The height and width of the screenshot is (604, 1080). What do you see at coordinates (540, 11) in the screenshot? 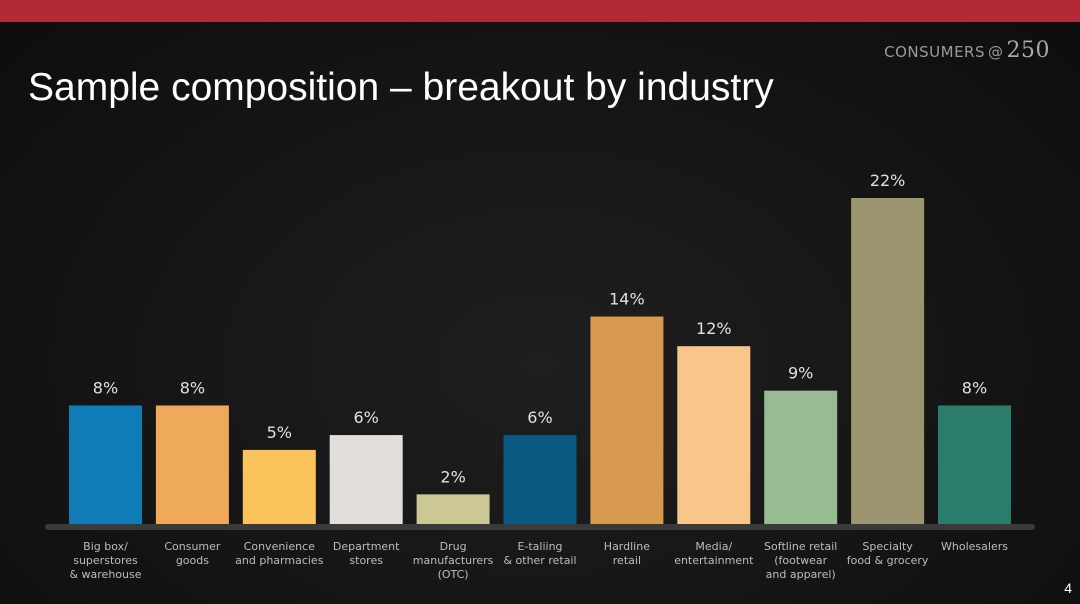
I see `top-accent-bar` at bounding box center [540, 11].